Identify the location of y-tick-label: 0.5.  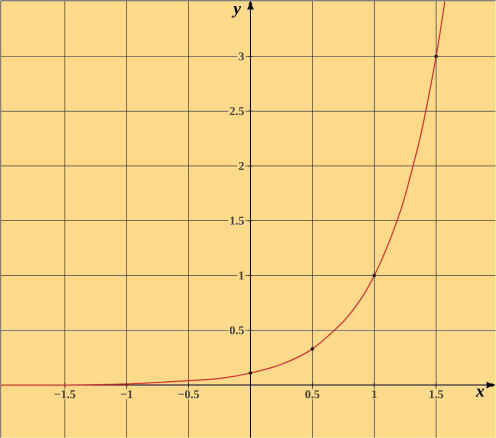
(237, 330).